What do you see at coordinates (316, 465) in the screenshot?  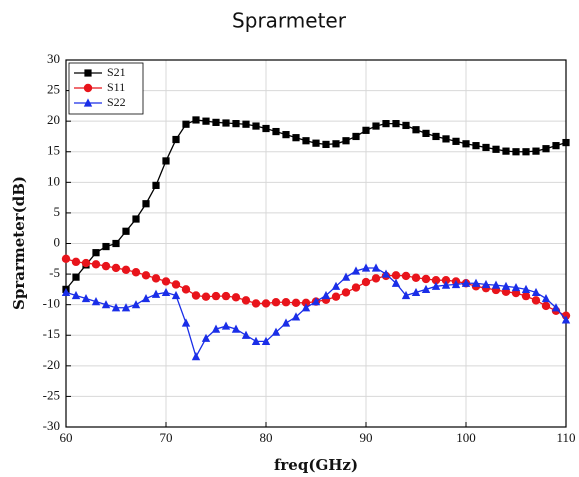 I see `x-axis-label: freq(GHz)` at bounding box center [316, 465].